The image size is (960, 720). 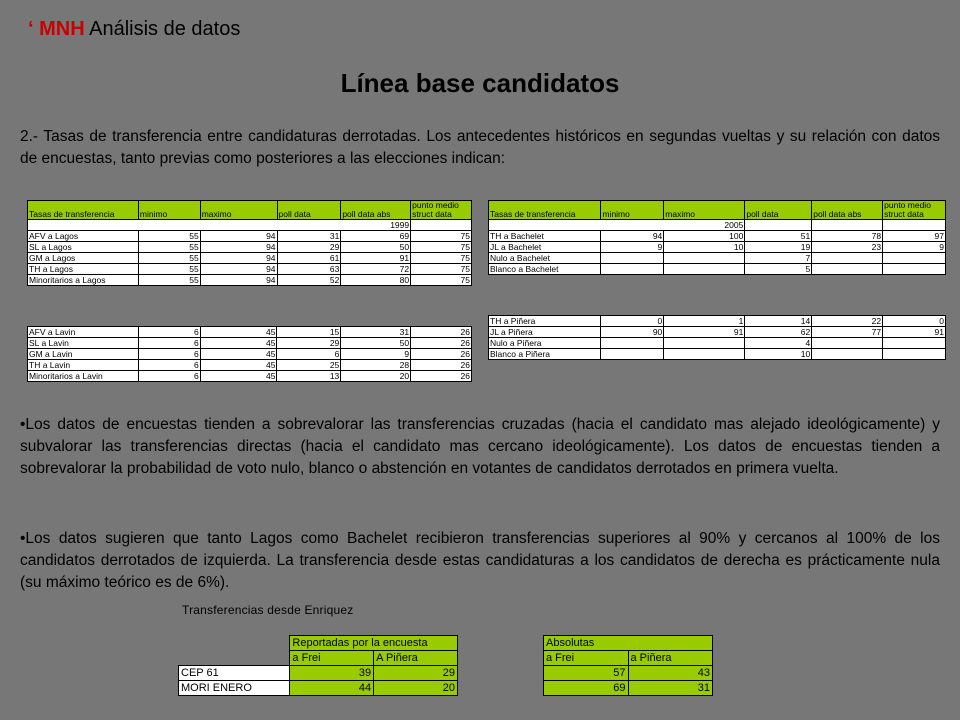 What do you see at coordinates (309, 332) in the screenshot?
I see `value-cell: 15` at bounding box center [309, 332].